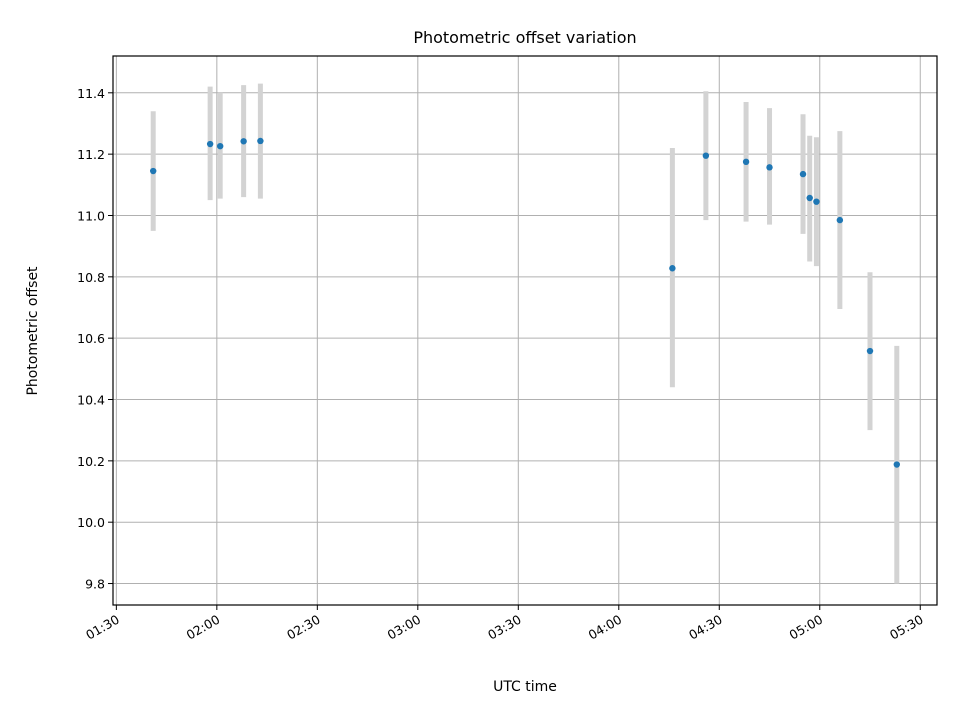 Image resolution: width=960 pixels, height=720 pixels. I want to click on x-axis-label: UTC time, so click(525, 687).